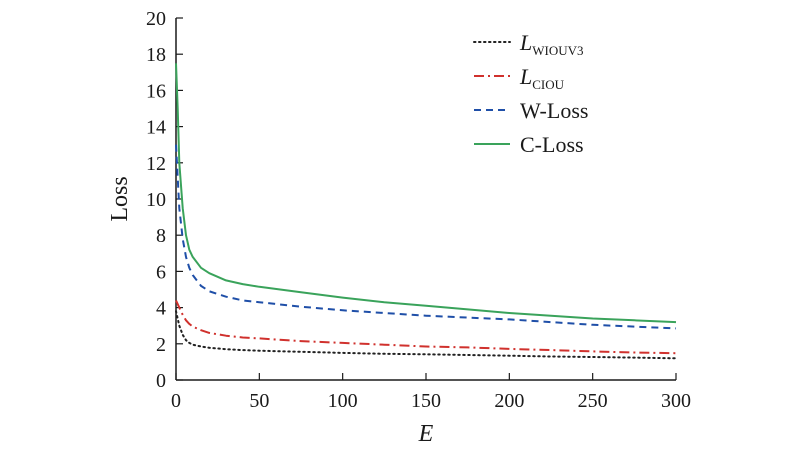 This screenshot has width=800, height=455. I want to click on legend-label: LWIOUV3, so click(551, 44).